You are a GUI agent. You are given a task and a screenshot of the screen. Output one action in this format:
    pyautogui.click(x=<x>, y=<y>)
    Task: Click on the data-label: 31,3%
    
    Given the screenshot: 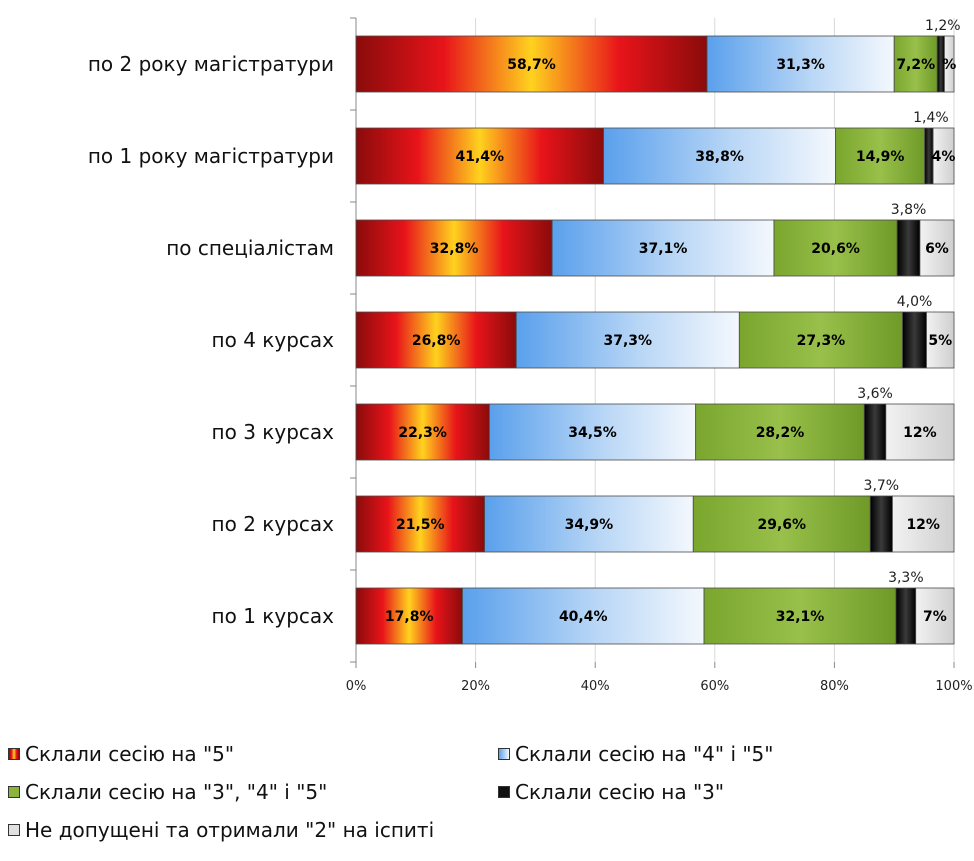 What is the action you would take?
    pyautogui.click(x=800, y=65)
    